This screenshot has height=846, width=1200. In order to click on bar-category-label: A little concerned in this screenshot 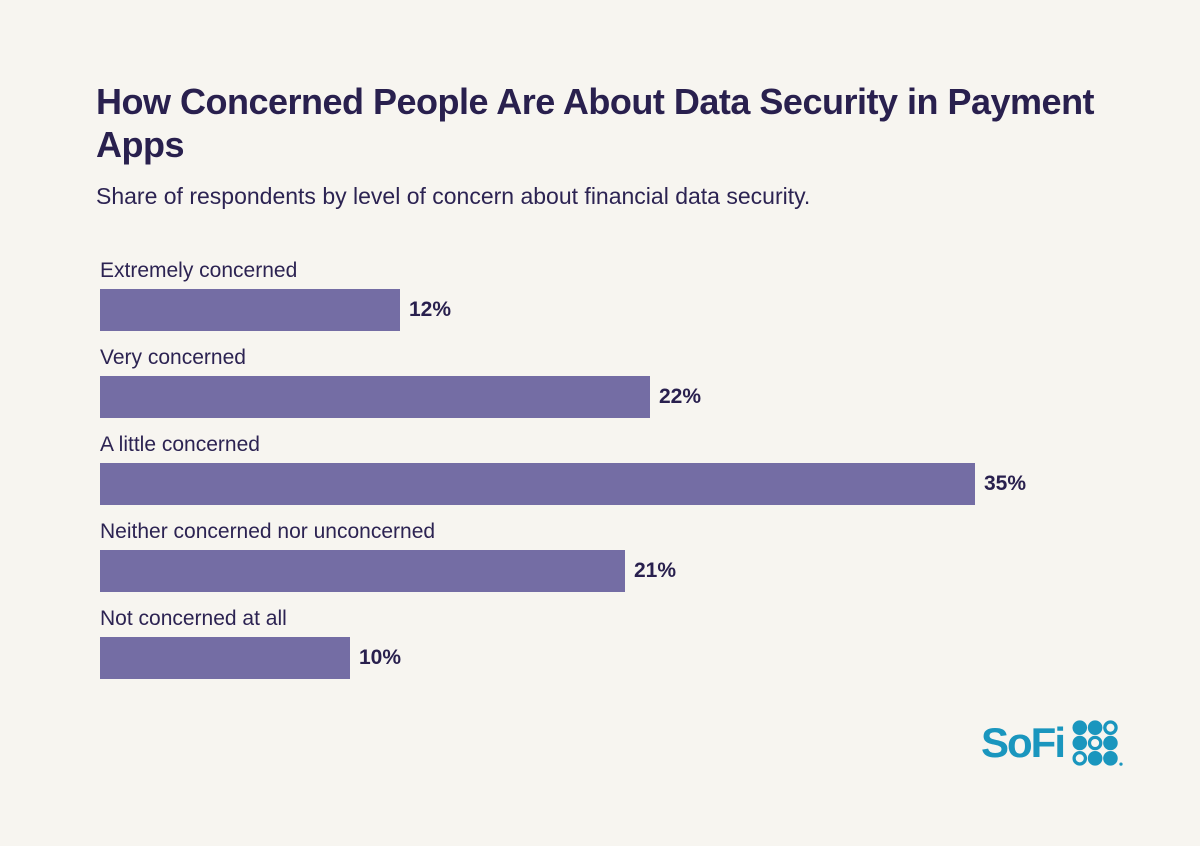, I will do `click(180, 444)`.